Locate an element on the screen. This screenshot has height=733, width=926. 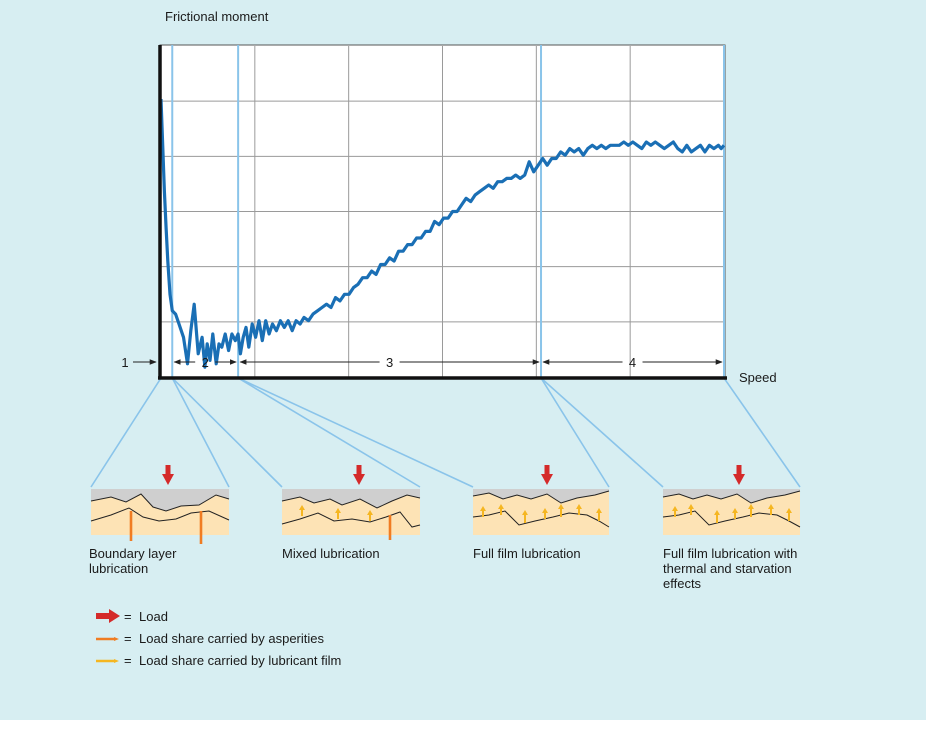
phase-indicators: 1 2 3 4 is located at coordinates (422, 362).